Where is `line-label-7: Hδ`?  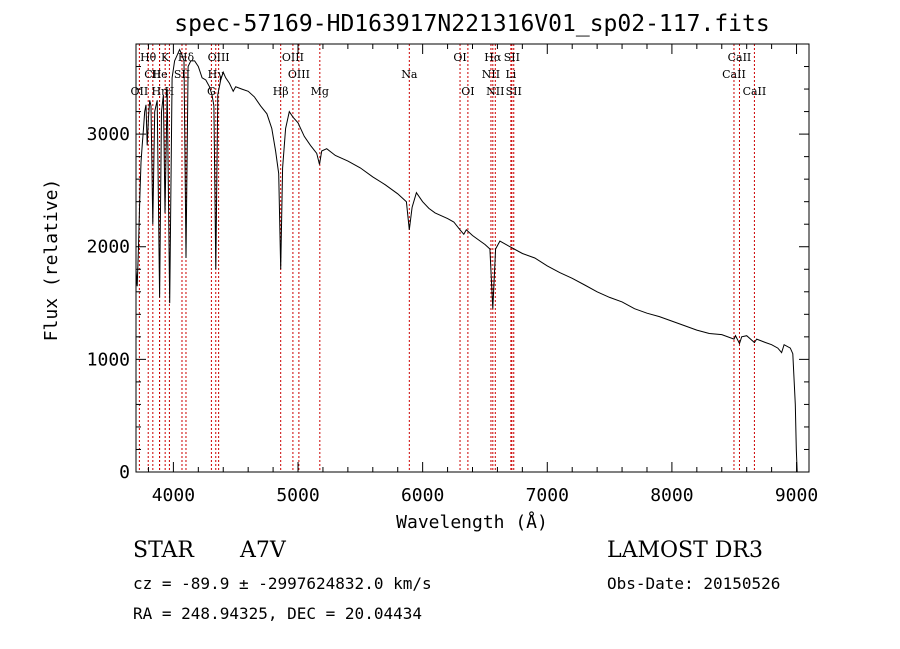 line-label-7: Hδ is located at coordinates (186, 57).